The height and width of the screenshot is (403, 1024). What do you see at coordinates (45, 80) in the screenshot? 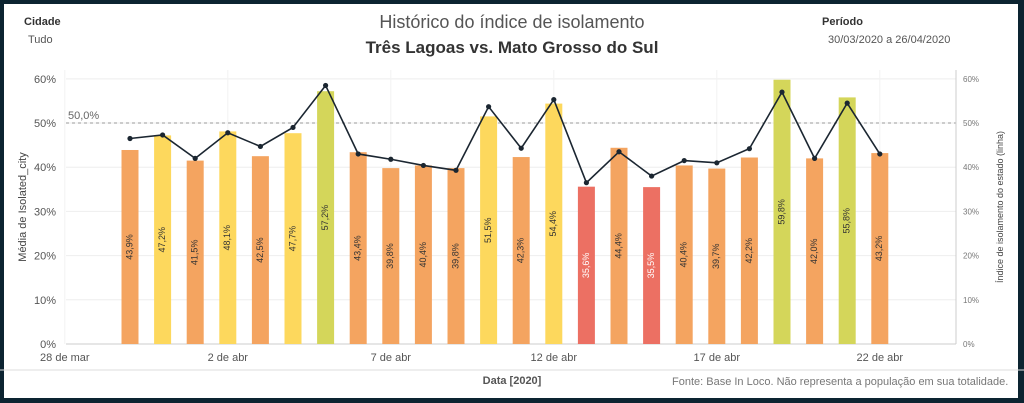
I see `y-tick-label: 60%` at bounding box center [45, 80].